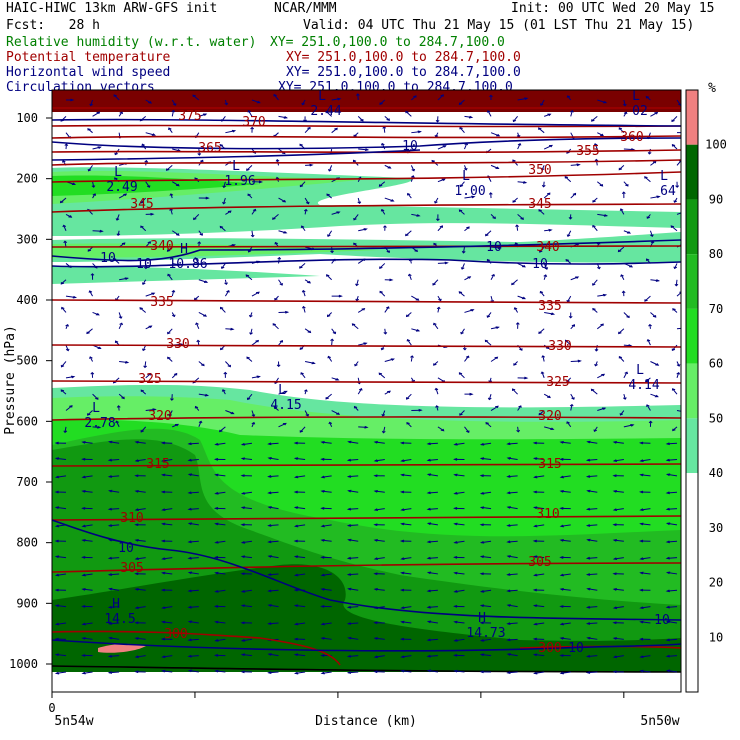 The height and width of the screenshot is (740, 740). I want to click on y-tick-label: 100, so click(27, 118).